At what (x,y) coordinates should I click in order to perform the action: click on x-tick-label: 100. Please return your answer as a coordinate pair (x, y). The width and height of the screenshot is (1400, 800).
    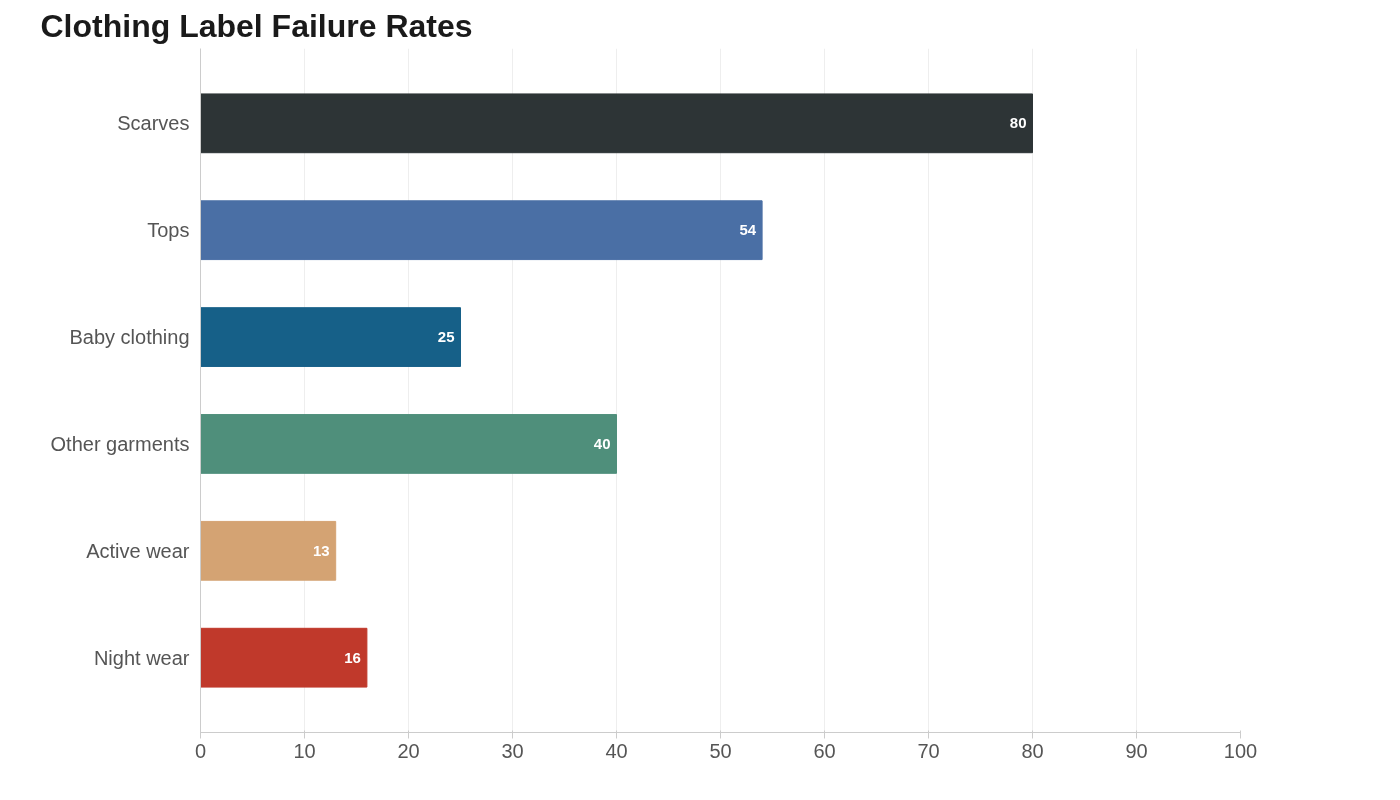
    Looking at the image, I should click on (1240, 750).